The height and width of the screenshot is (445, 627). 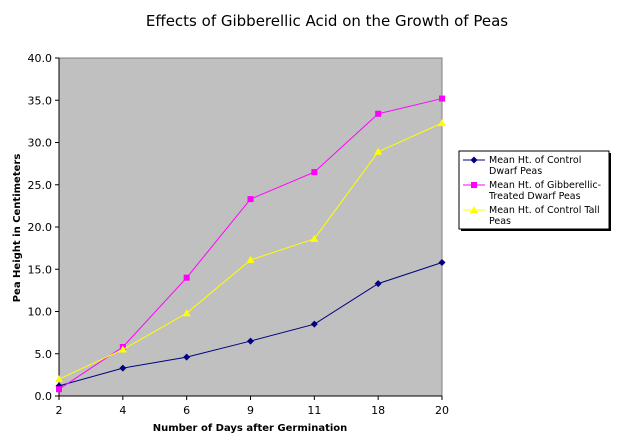 I want to click on y-tick-label: 20.0, so click(x=40, y=227).